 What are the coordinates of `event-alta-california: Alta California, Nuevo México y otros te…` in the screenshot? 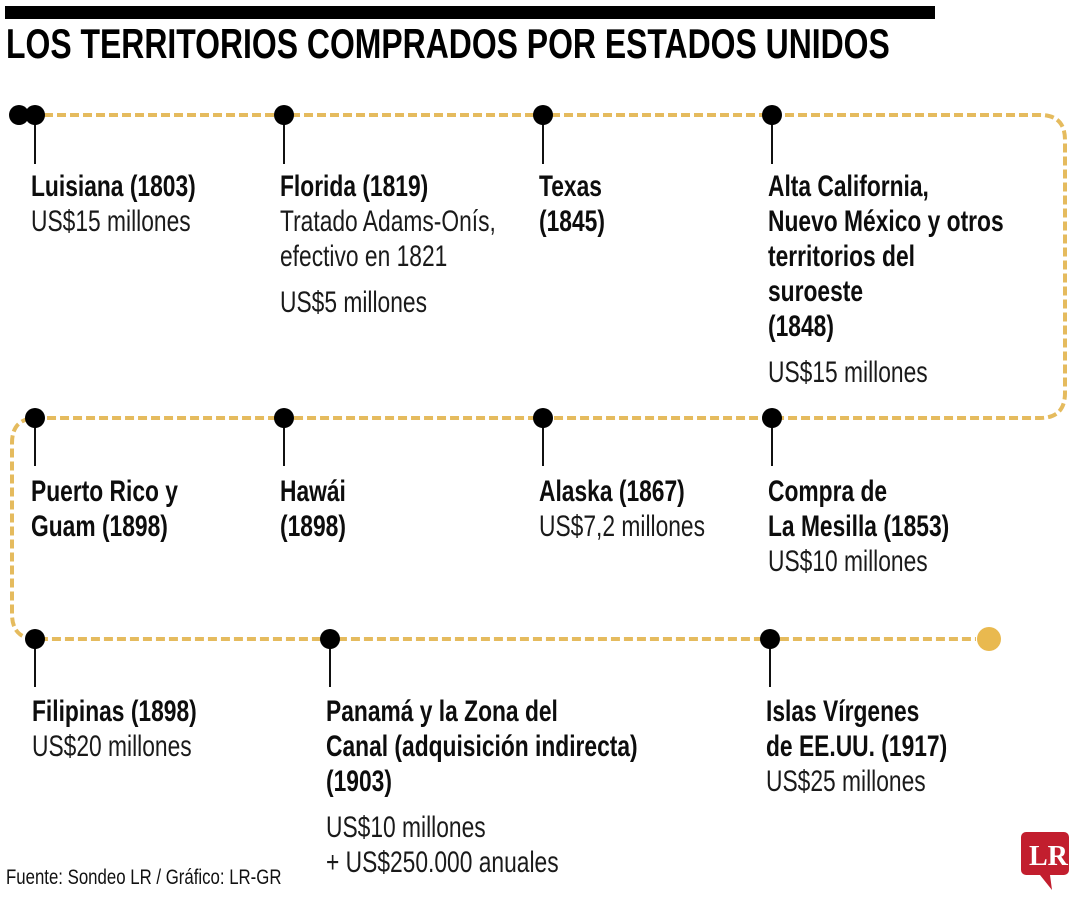 It's located at (924, 279).